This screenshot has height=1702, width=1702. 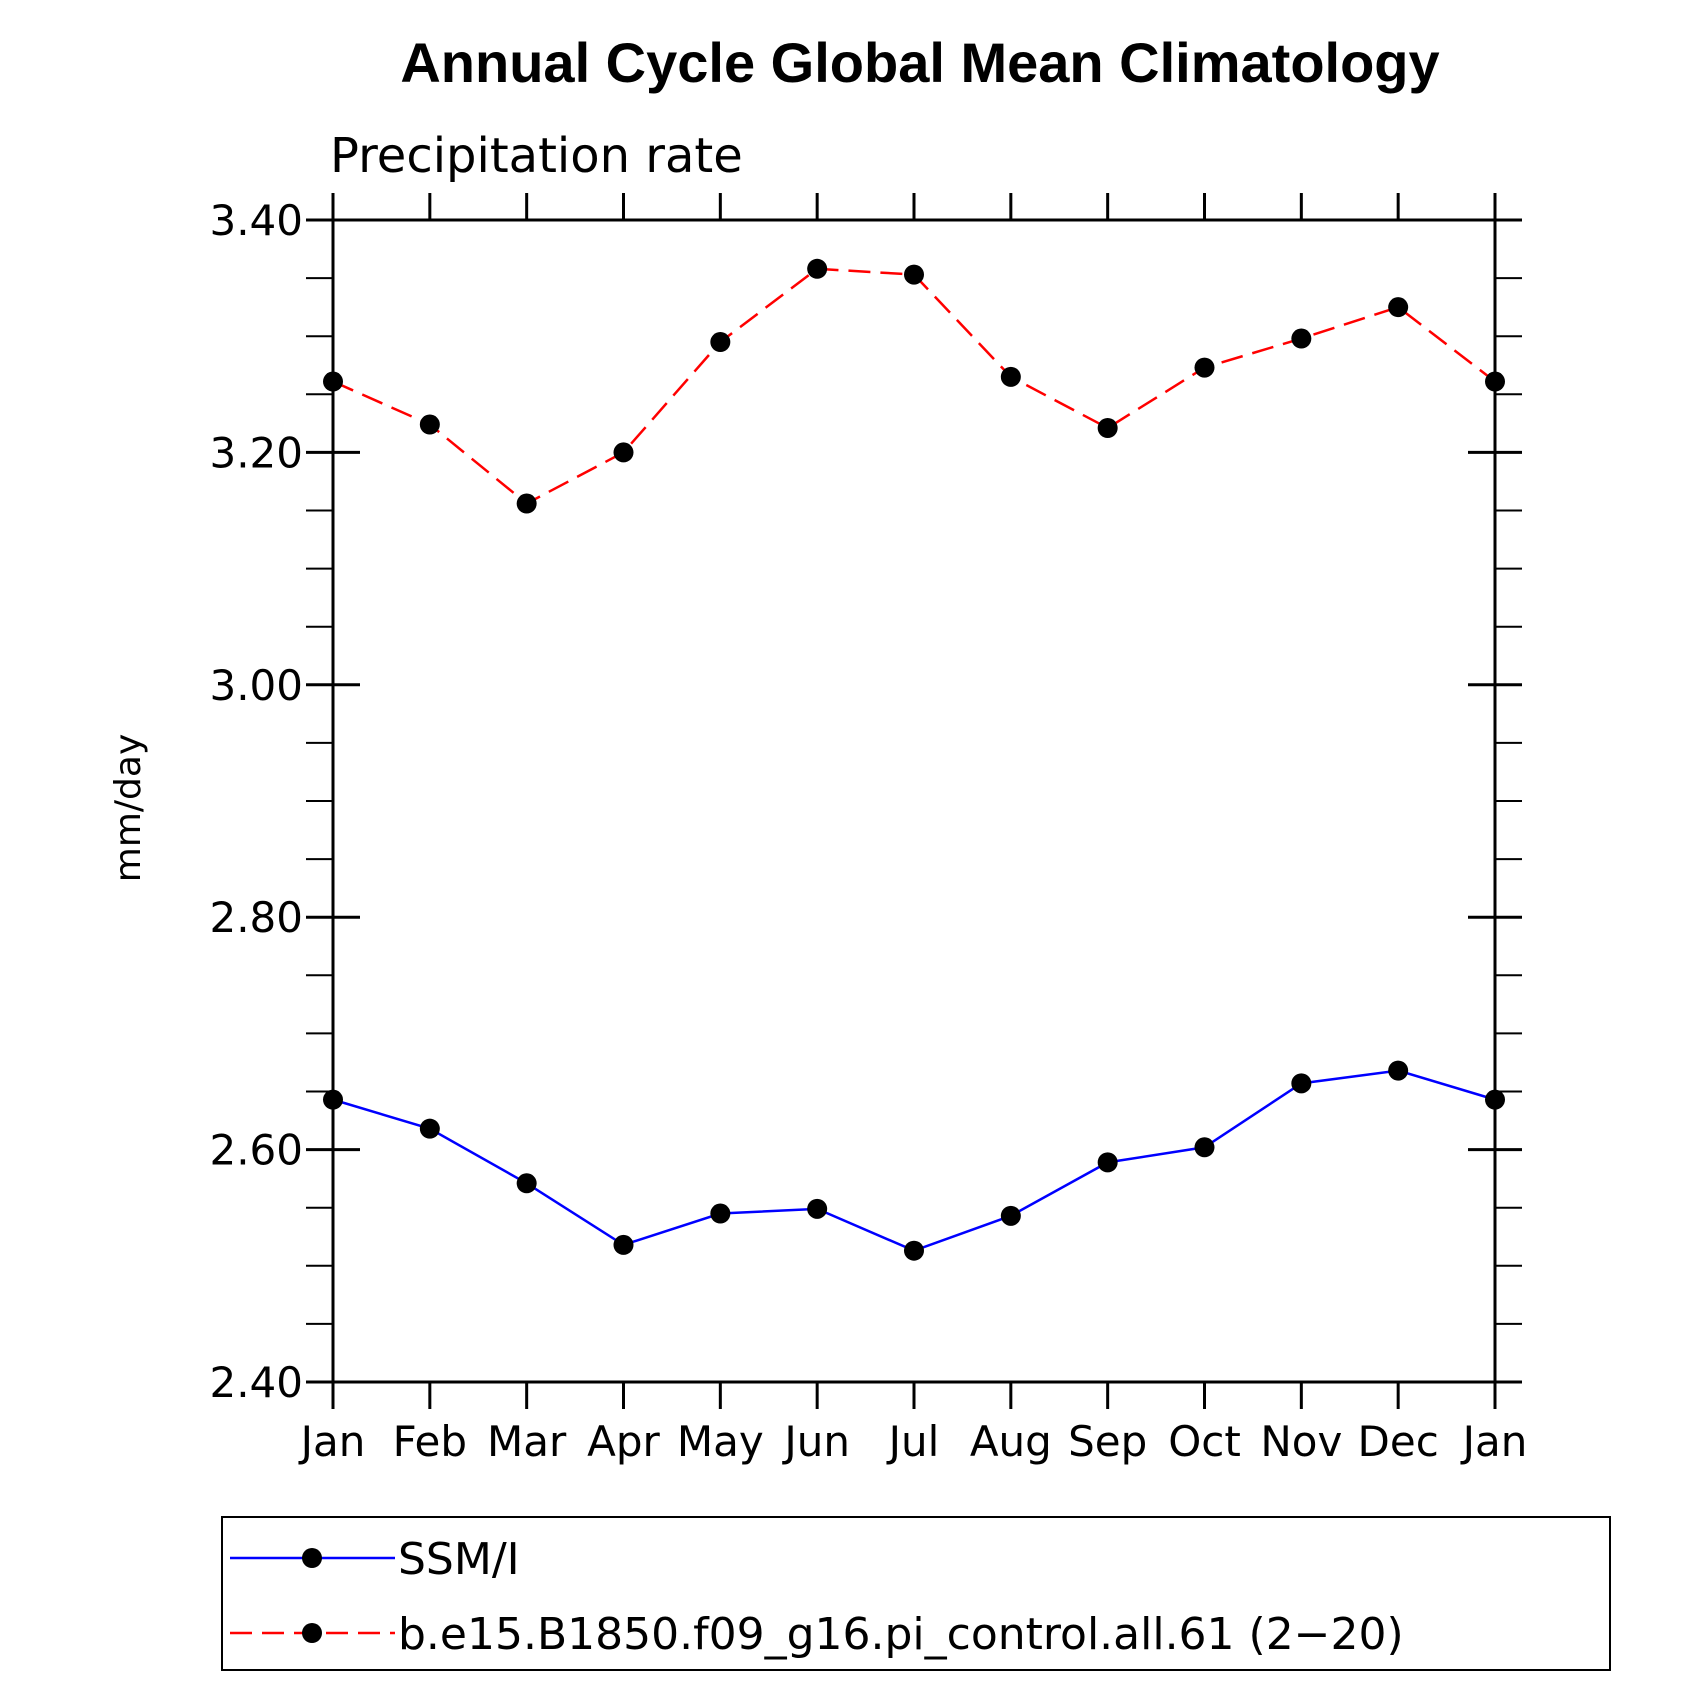 What do you see at coordinates (256, 1382) in the screenshot?
I see `y-tick-label: 2.40` at bounding box center [256, 1382].